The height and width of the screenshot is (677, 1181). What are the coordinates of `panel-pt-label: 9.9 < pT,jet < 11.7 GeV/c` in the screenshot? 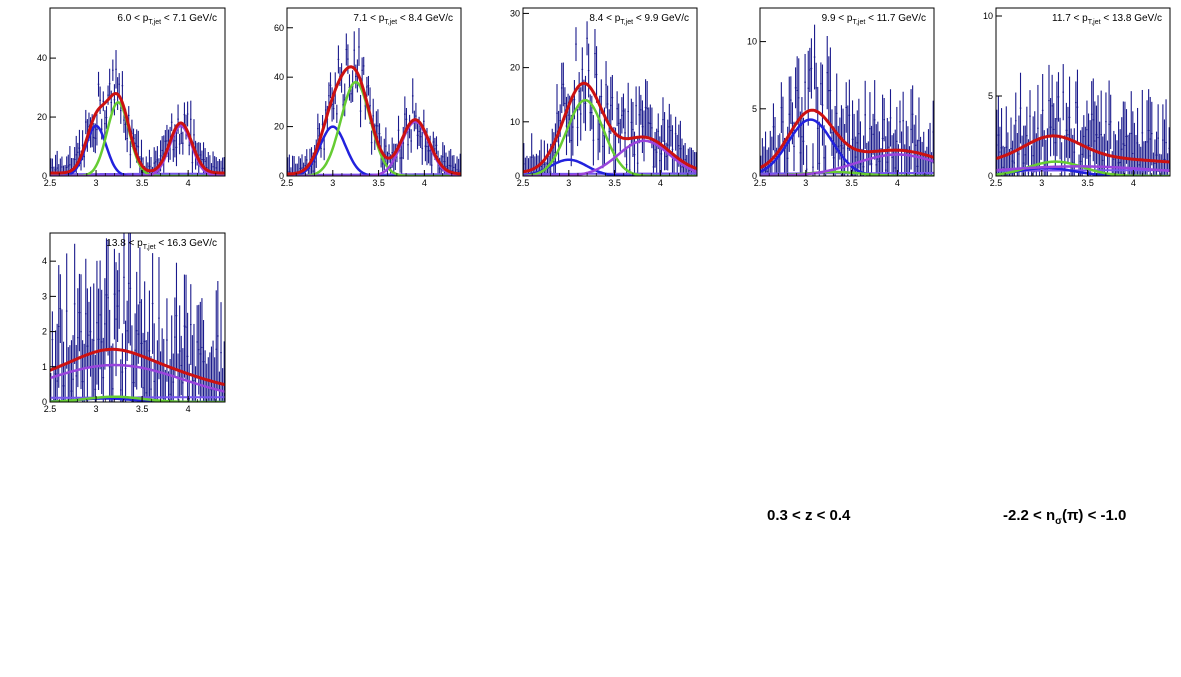 It's located at (874, 19).